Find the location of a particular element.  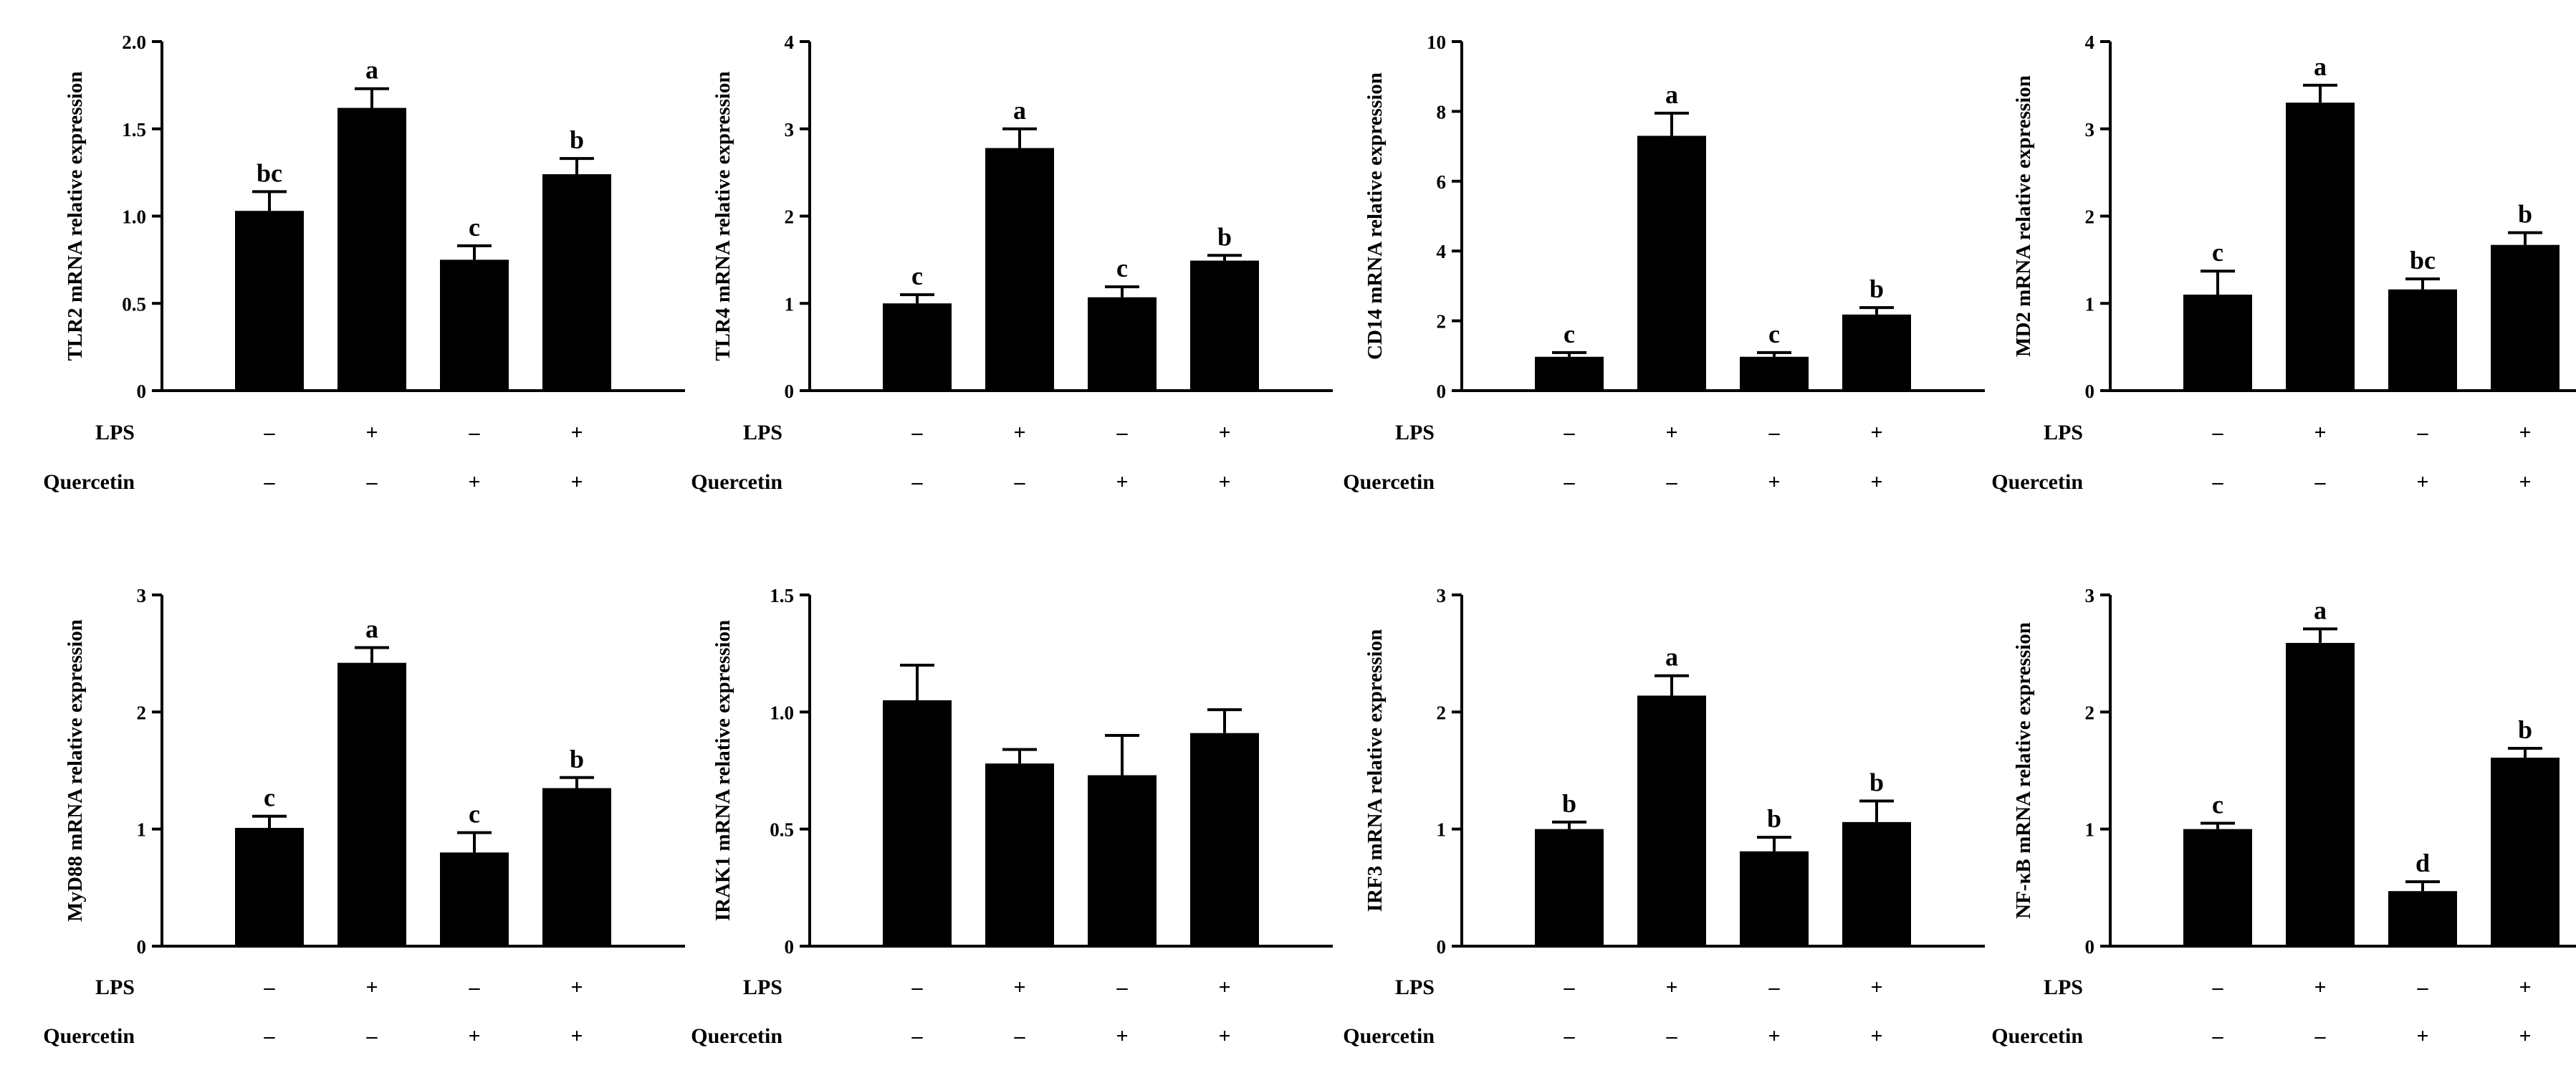

y-axis-label: NF-κB mRNA relative expression is located at coordinates (2023, 770).